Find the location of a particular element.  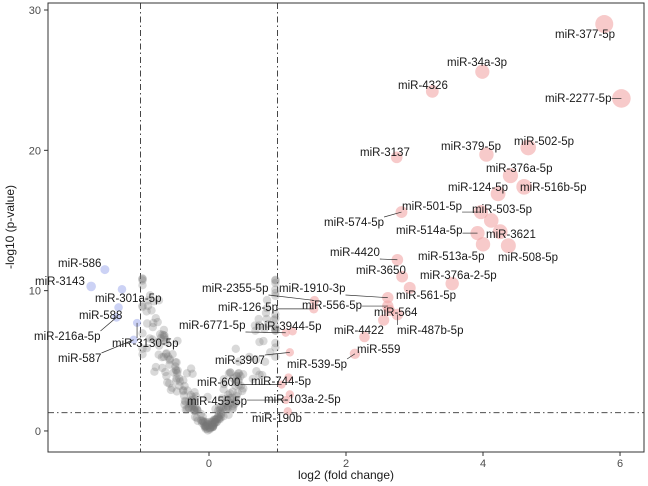

point-label: miR-502-5p is located at coordinates (544, 142).